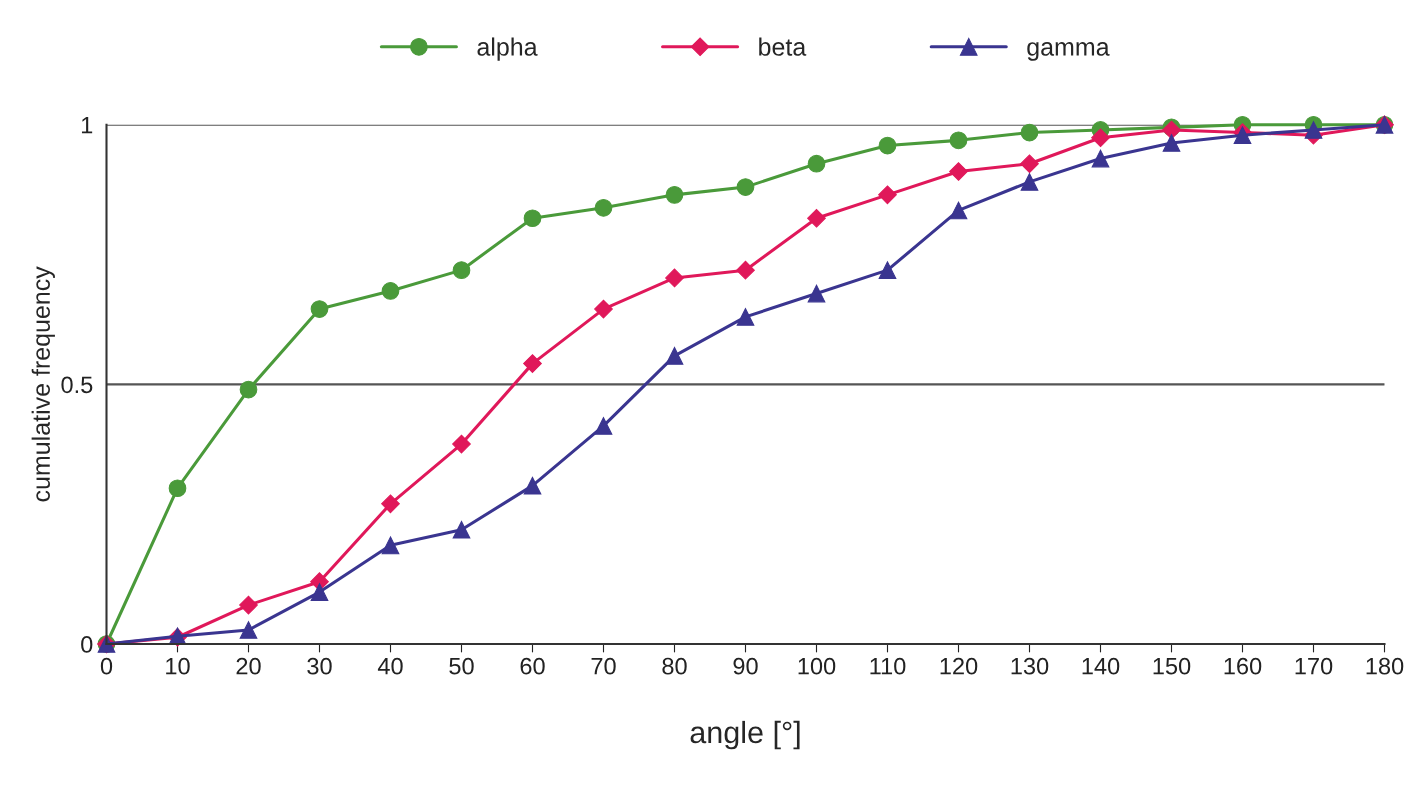 The width and height of the screenshot is (1420, 805). Describe the element at coordinates (783, 46) in the screenshot. I see `legend-label: beta` at that location.